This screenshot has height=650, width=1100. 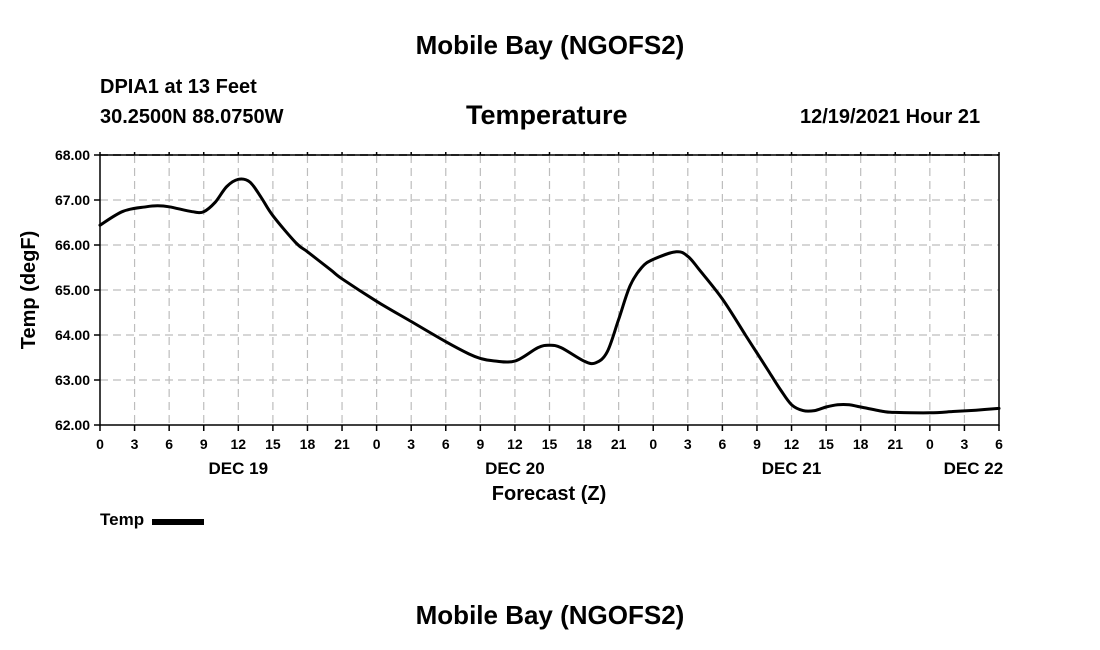 I want to click on day-labels: DEC 19 DEC 20 DEC 21 DEC 22, so click(x=606, y=468).